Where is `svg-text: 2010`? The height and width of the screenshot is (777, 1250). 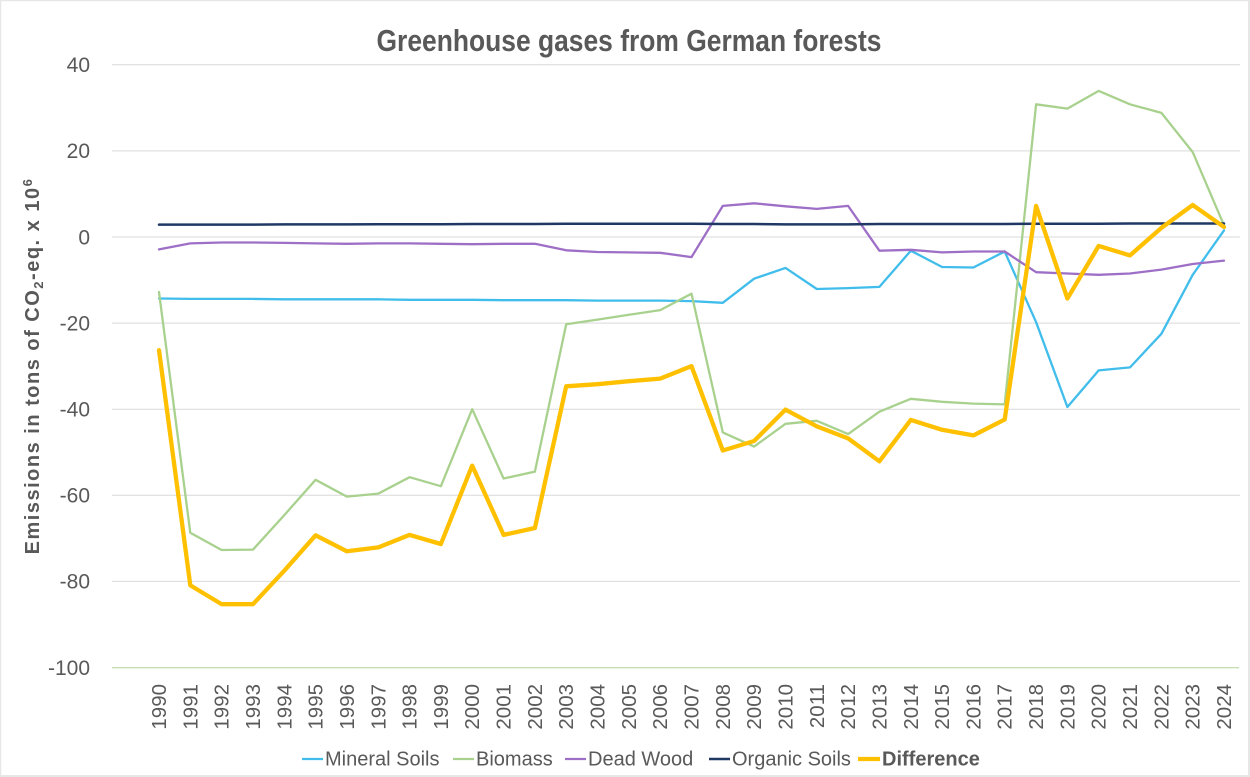
svg-text: 2010 is located at coordinates (786, 707).